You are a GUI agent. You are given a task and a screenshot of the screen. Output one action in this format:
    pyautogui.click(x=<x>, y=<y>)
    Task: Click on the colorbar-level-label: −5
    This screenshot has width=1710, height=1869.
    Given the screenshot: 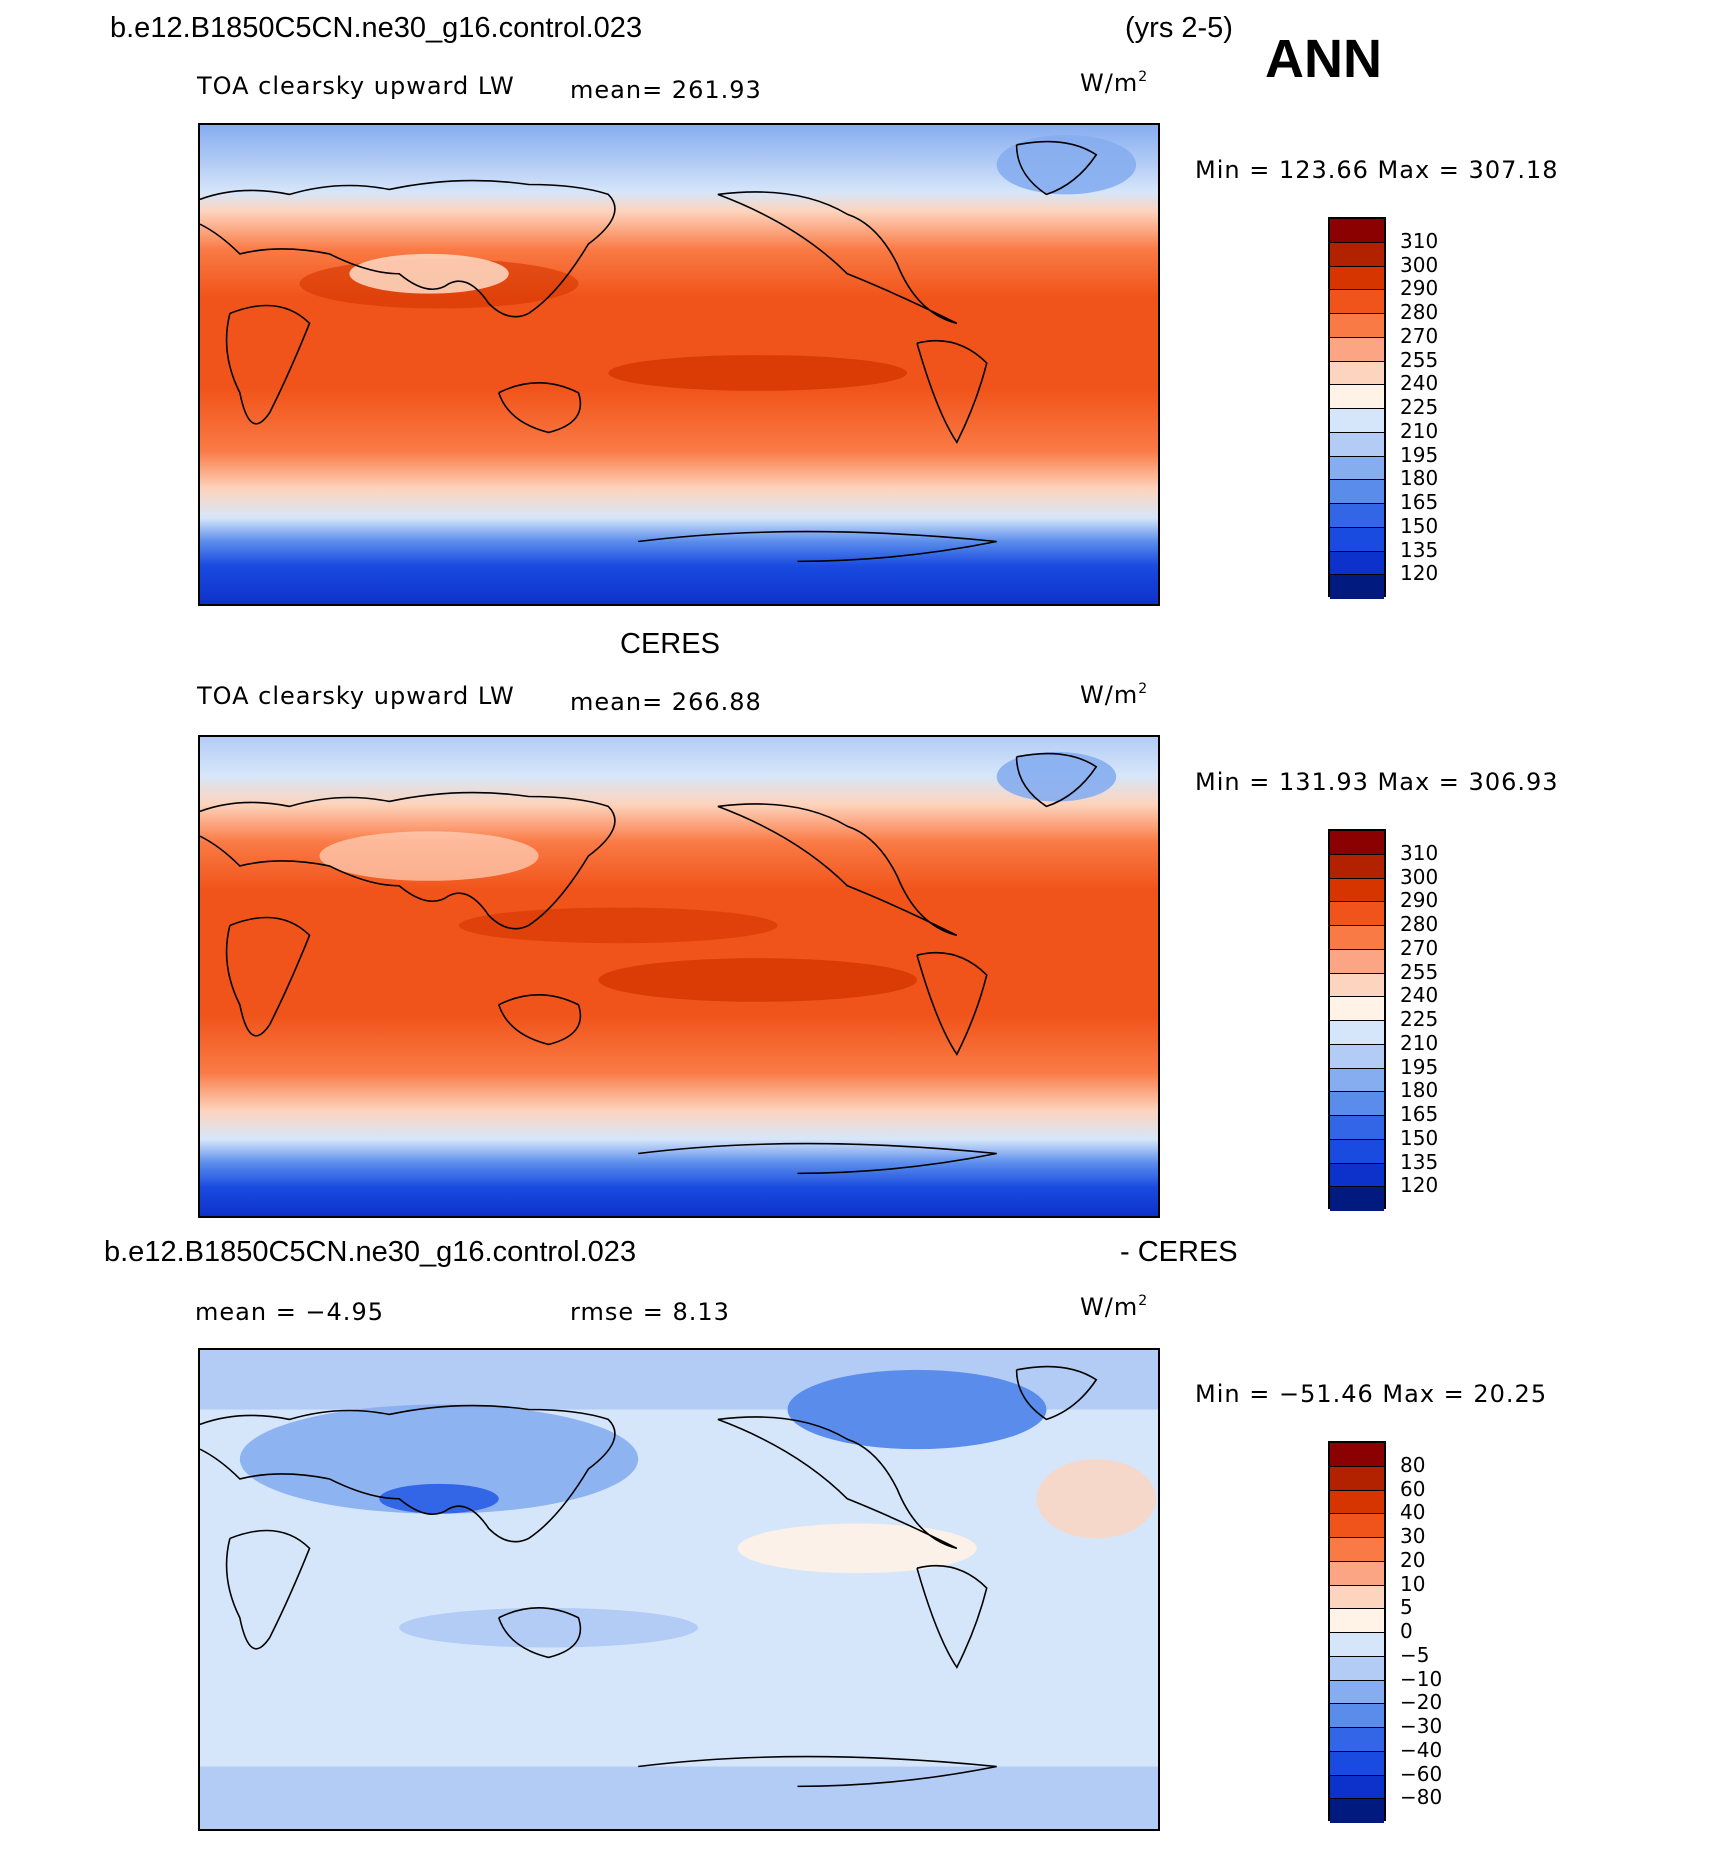 What is the action you would take?
    pyautogui.click(x=1415, y=1654)
    